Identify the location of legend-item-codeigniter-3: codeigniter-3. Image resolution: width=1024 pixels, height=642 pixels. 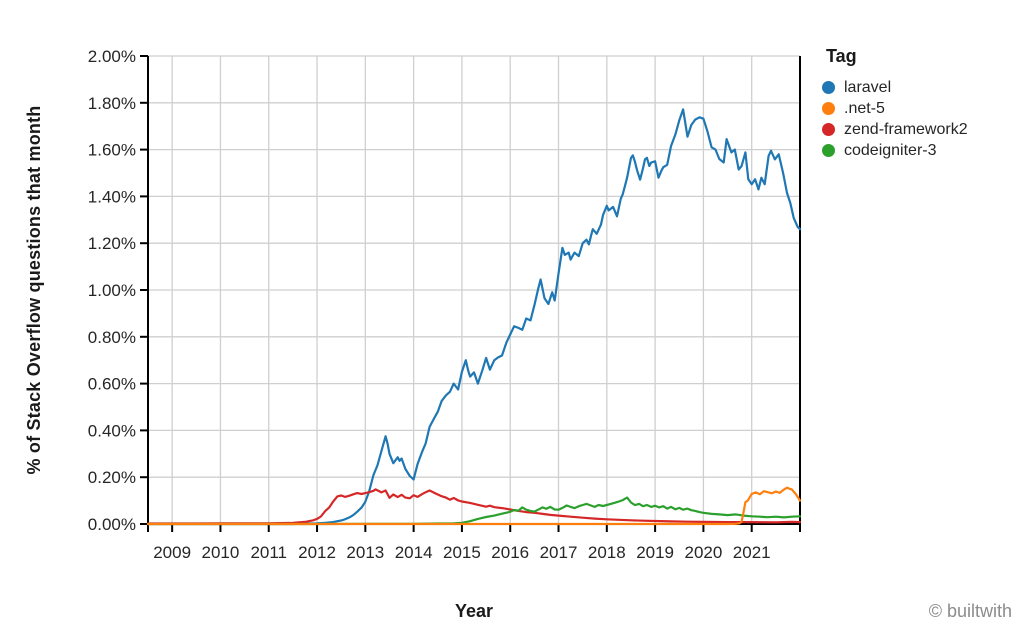
(895, 150).